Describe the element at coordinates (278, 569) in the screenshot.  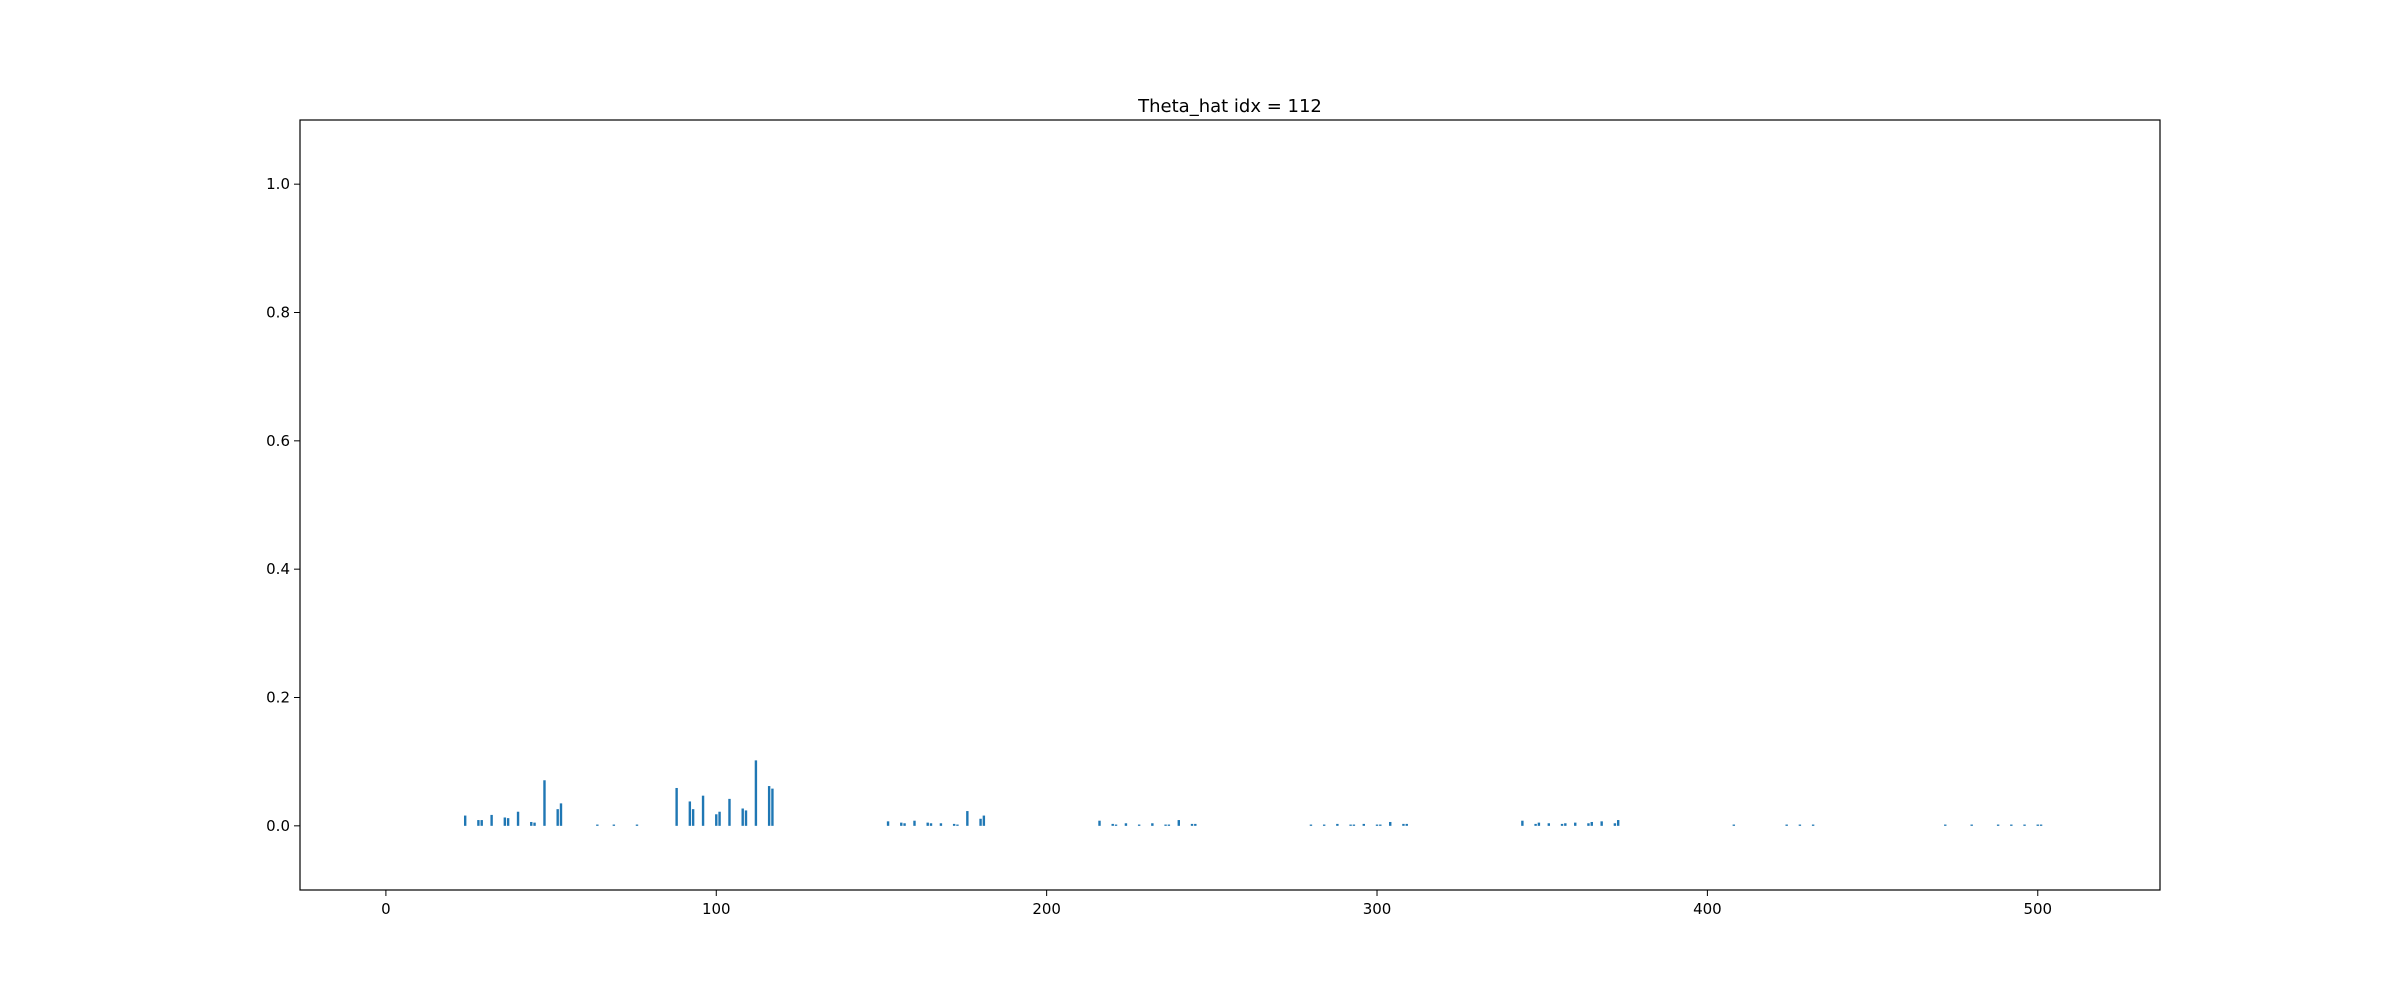
I see `y-tick-label: 0.4` at that location.